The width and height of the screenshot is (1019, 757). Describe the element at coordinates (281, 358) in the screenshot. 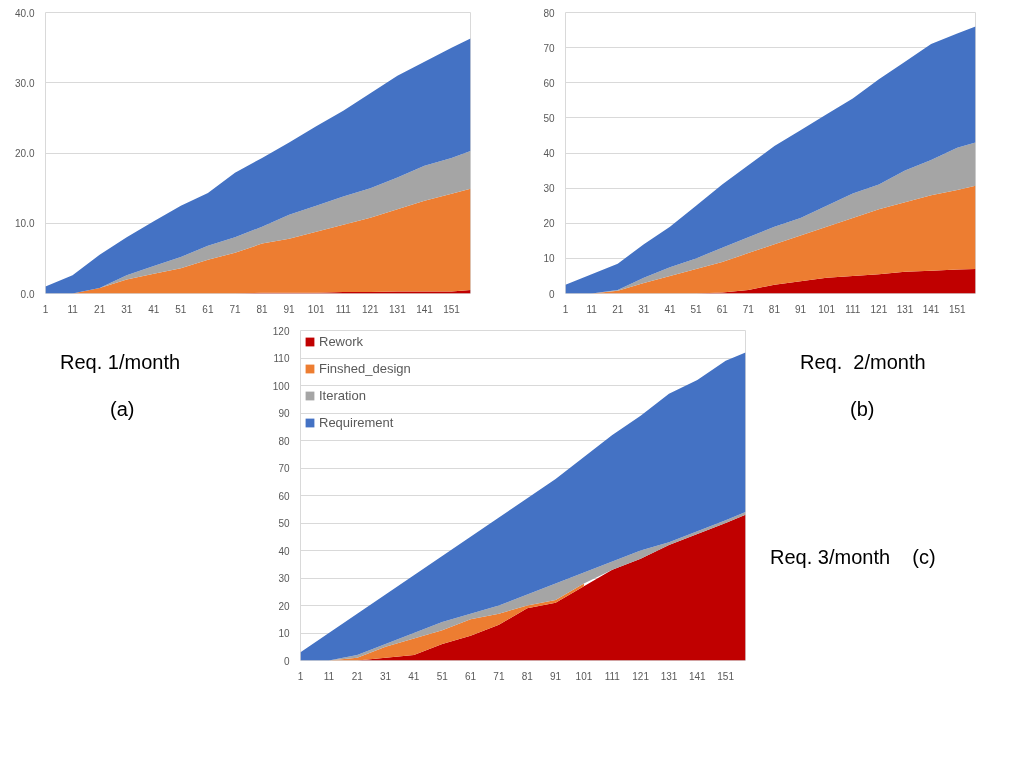

I see `y-tick-label: 110` at that location.